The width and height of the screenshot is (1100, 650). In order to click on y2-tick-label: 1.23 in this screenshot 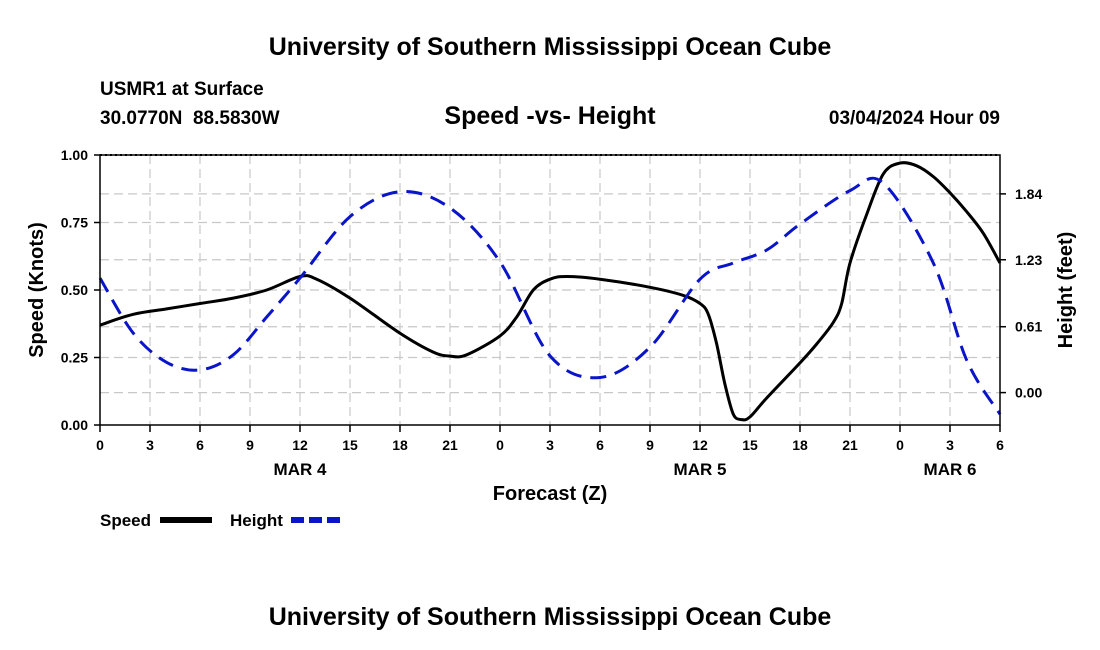, I will do `click(1028, 260)`.